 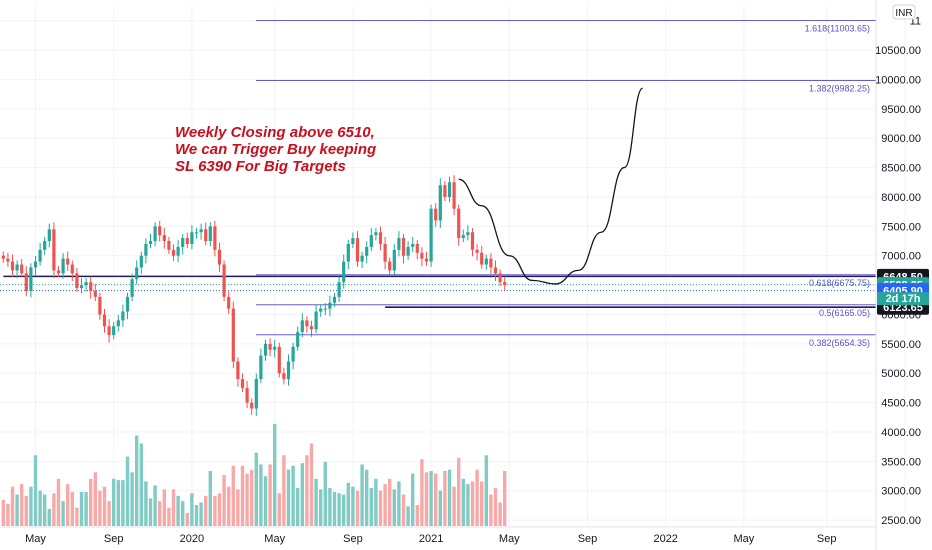 What do you see at coordinates (353, 539) in the screenshot?
I see `time-tick-label: Sep` at bounding box center [353, 539].